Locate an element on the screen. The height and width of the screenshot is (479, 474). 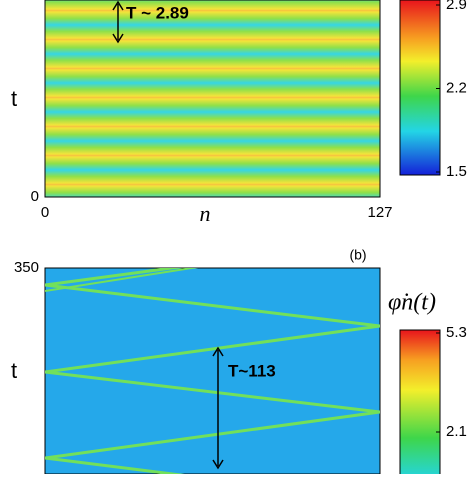
colorbar-tick-label: 1.5 is located at coordinates (456, 171).